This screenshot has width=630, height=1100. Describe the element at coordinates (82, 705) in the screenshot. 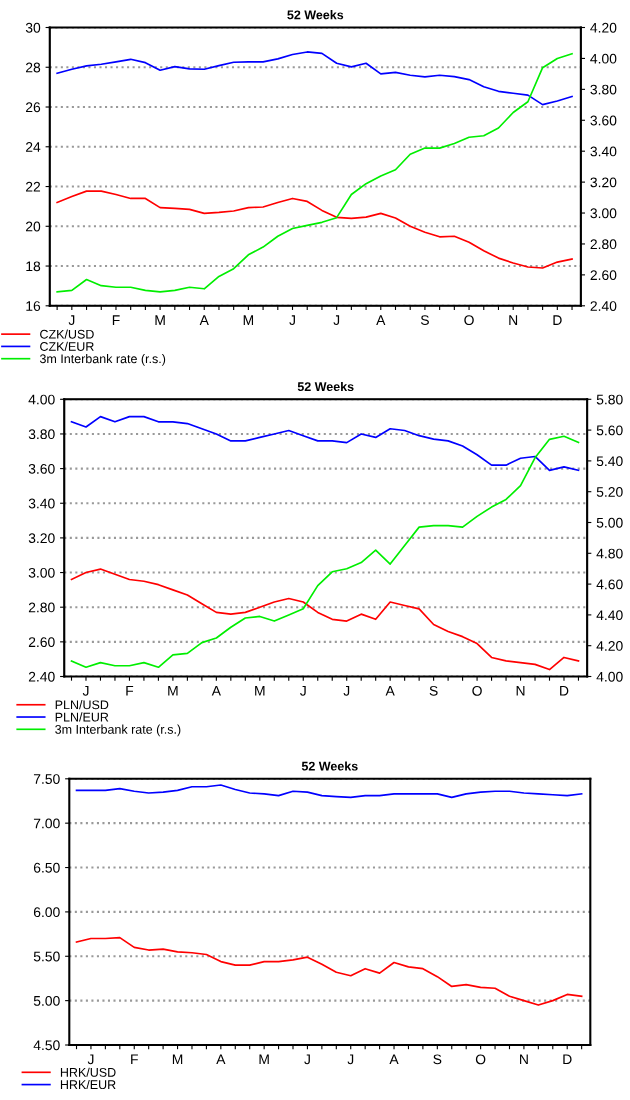

I see `legend-label: PLN/USD` at that location.